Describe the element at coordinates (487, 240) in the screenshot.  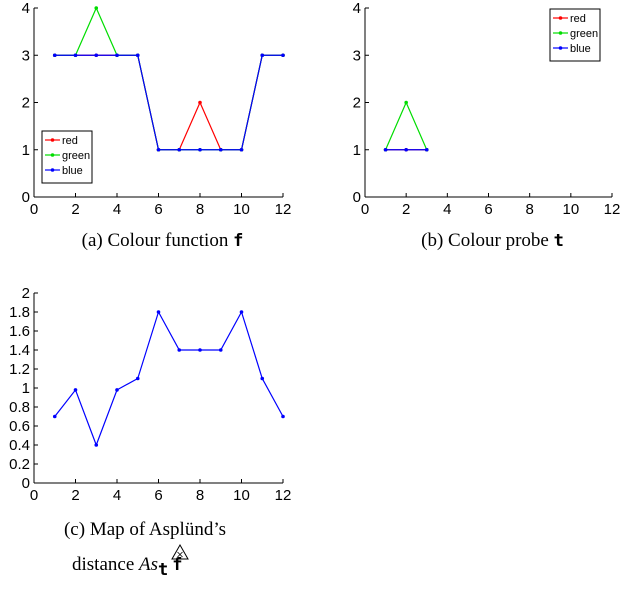
I see `caption-prefix: (b) Colour probe` at that location.